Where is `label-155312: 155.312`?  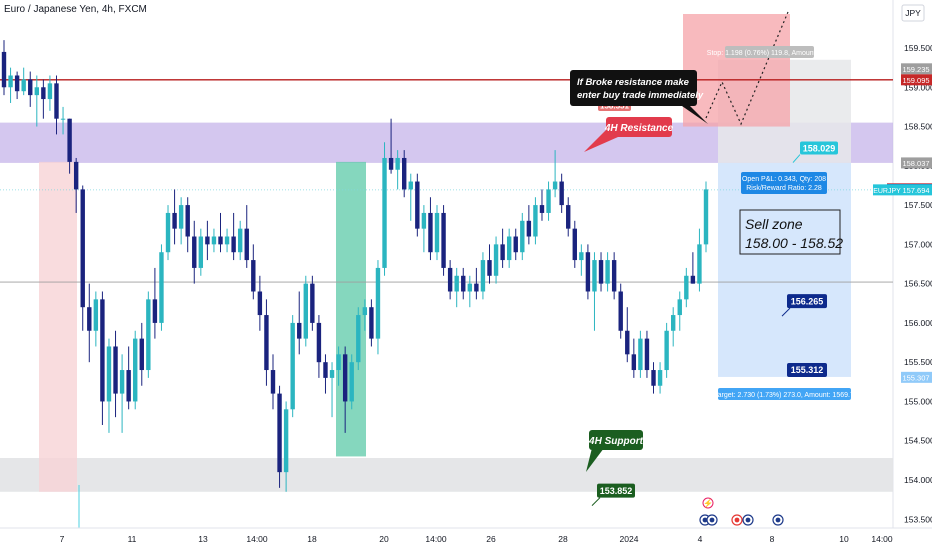 label-155312: 155.312 is located at coordinates (807, 370).